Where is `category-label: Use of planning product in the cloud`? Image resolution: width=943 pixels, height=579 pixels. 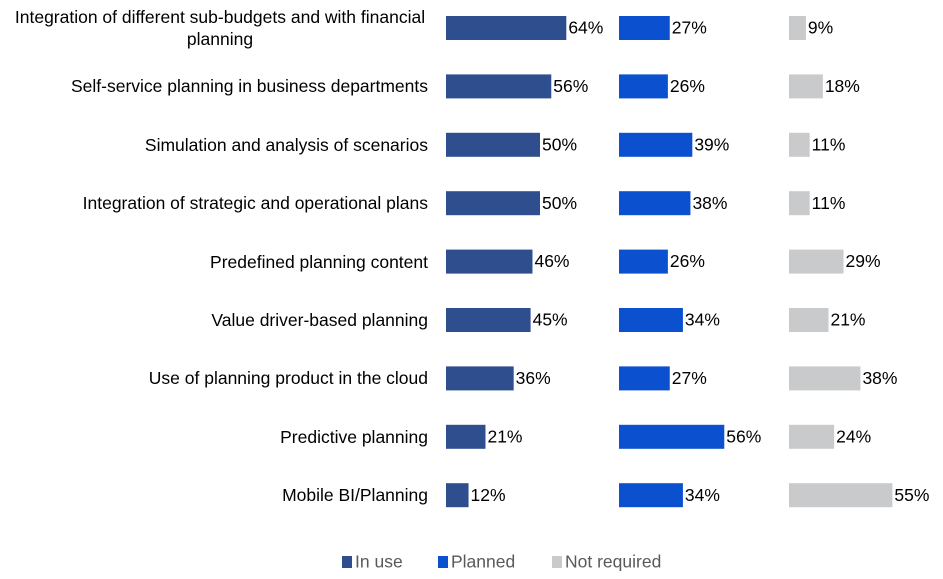
category-label: Use of planning product in the cloud is located at coordinates (288, 378).